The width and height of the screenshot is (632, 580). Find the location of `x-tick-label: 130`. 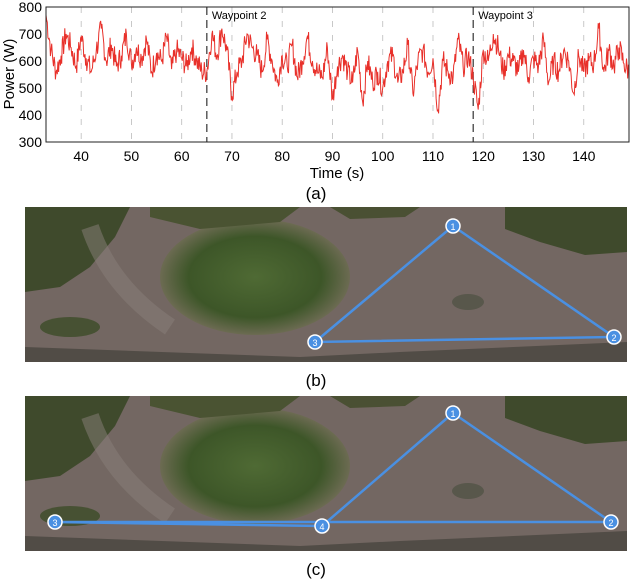

x-tick-label: 130 is located at coordinates (534, 156).